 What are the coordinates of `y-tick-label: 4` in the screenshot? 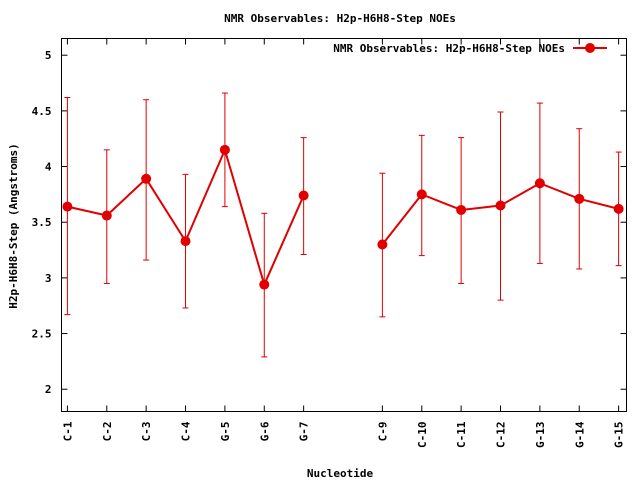 It's located at (48, 167).